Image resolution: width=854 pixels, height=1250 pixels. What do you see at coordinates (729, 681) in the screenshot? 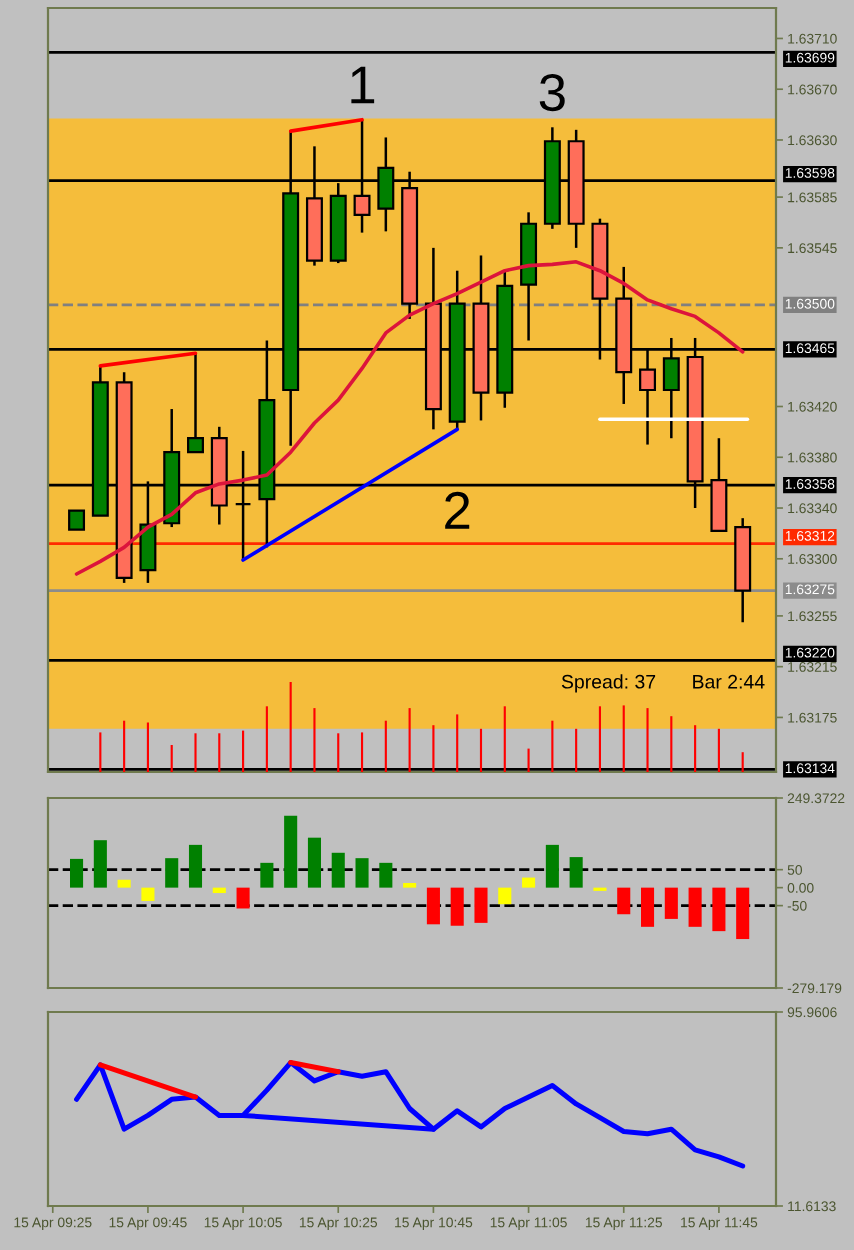
I see `annotation: Bar 2:44` at bounding box center [729, 681].